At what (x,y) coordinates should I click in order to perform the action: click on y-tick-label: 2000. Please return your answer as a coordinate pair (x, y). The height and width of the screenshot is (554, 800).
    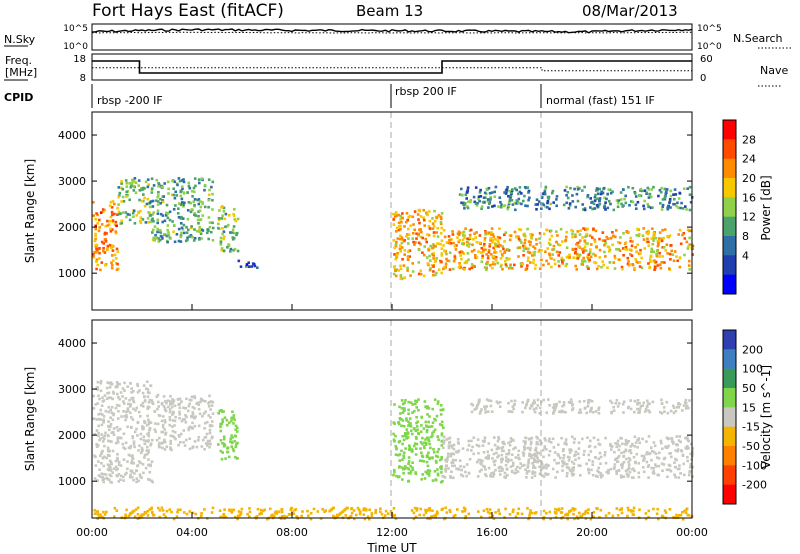
    Looking at the image, I should click on (72, 227).